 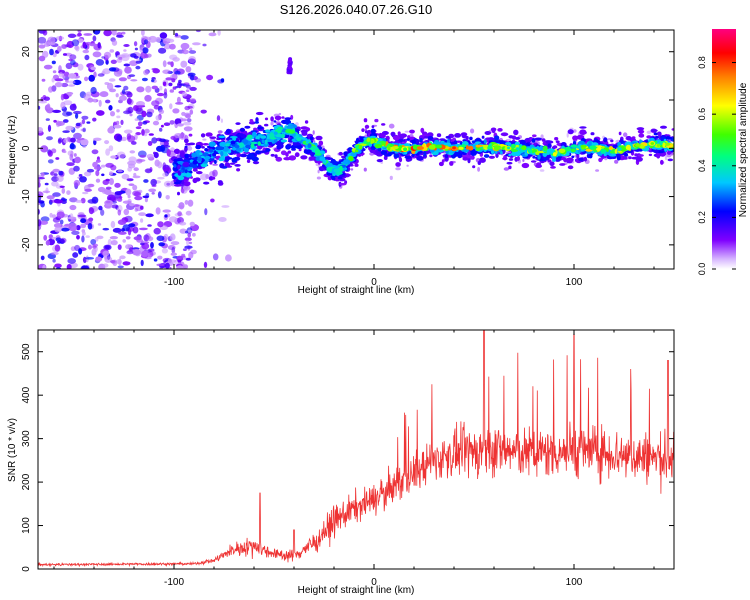 I want to click on colorbar-label: Normalized spectral amplitude, so click(x=743, y=149).